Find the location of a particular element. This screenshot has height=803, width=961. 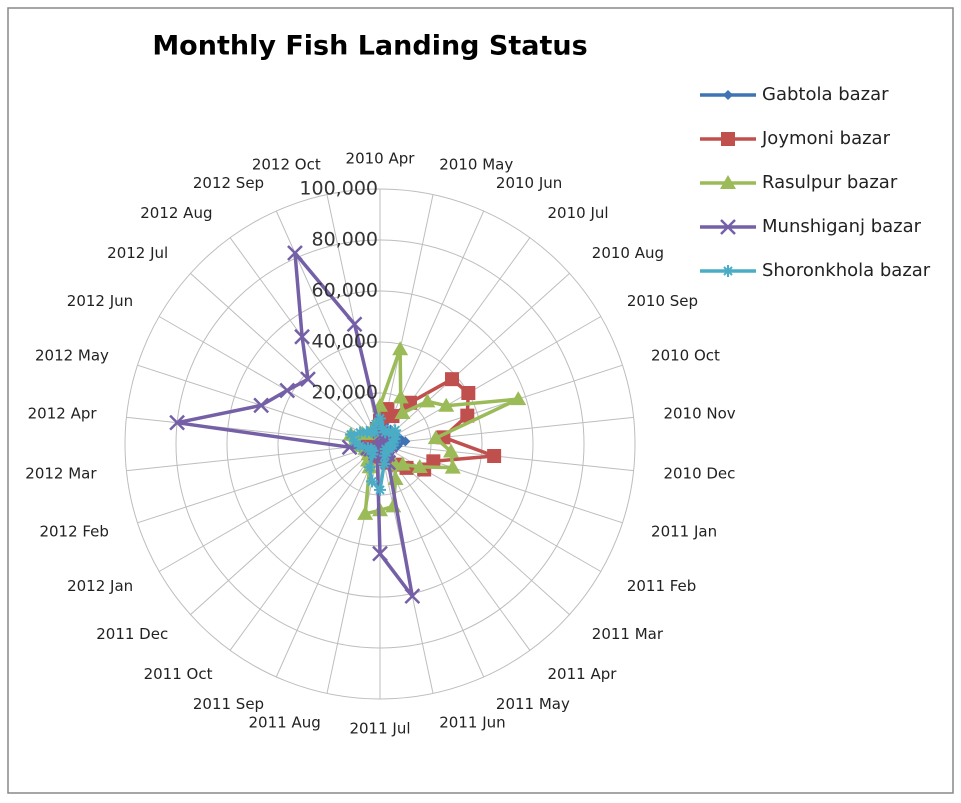

series is located at coordinates (373, 454).